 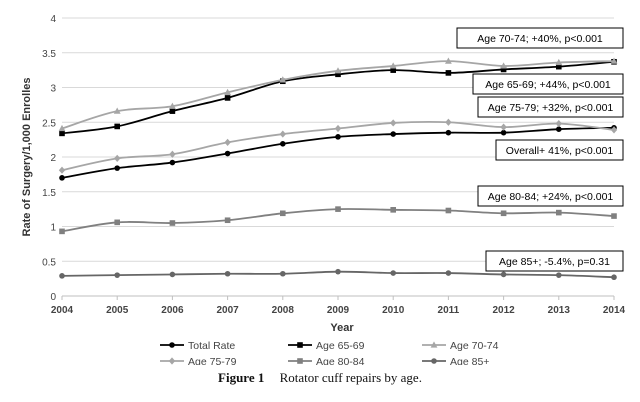 I want to click on annotation-box: Overall+ 41%, p<0.001, so click(x=559, y=150).